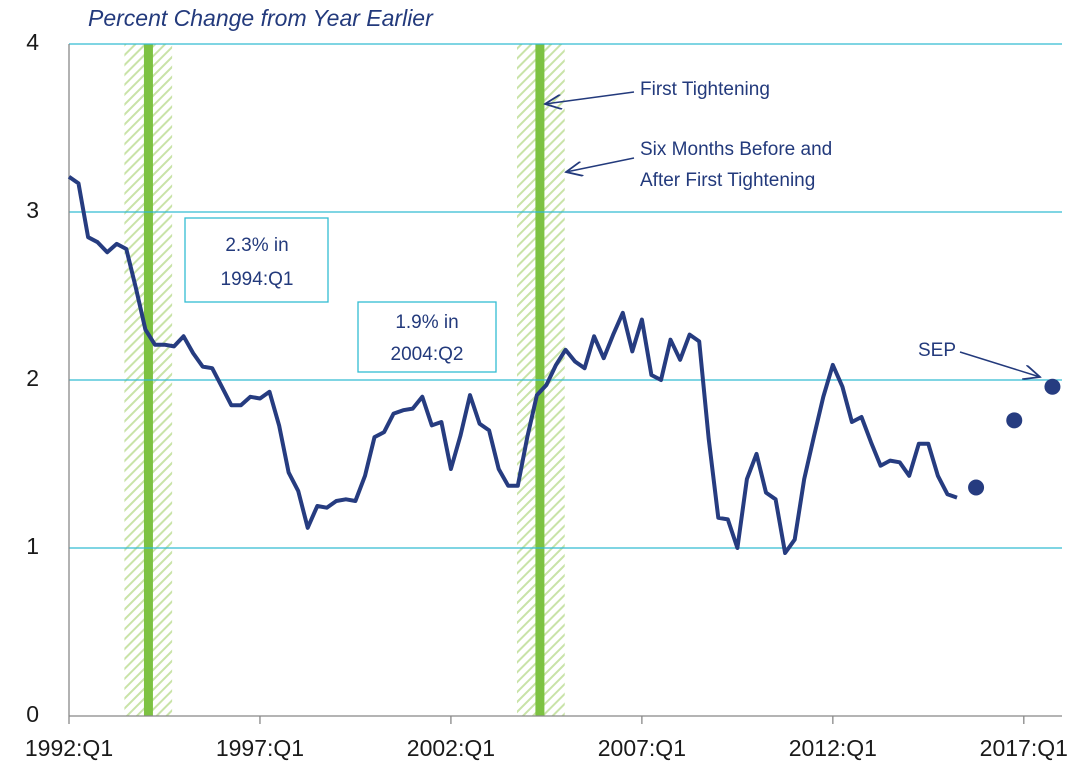 The width and height of the screenshot is (1088, 768). I want to click on annotation-text: After First Tightening, so click(727, 180).